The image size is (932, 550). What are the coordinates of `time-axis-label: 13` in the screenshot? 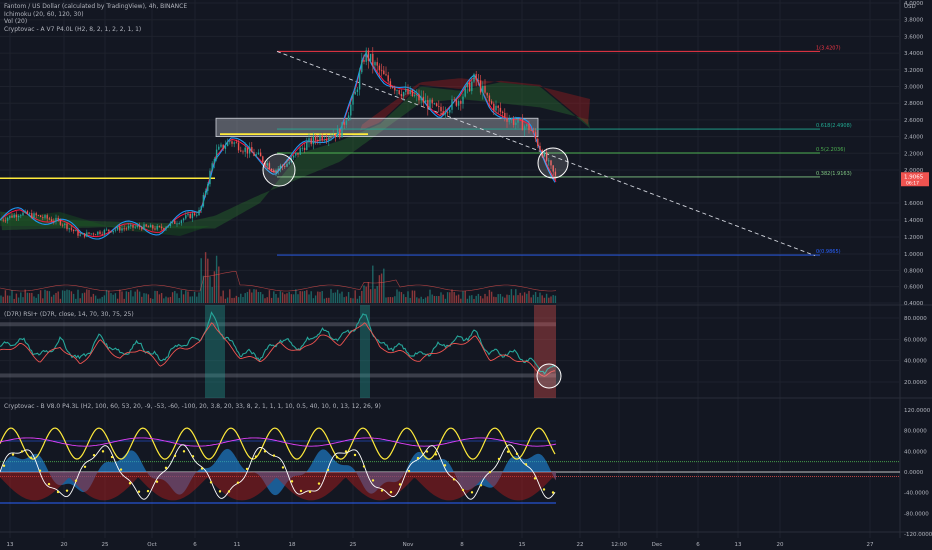 It's located at (10, 545).